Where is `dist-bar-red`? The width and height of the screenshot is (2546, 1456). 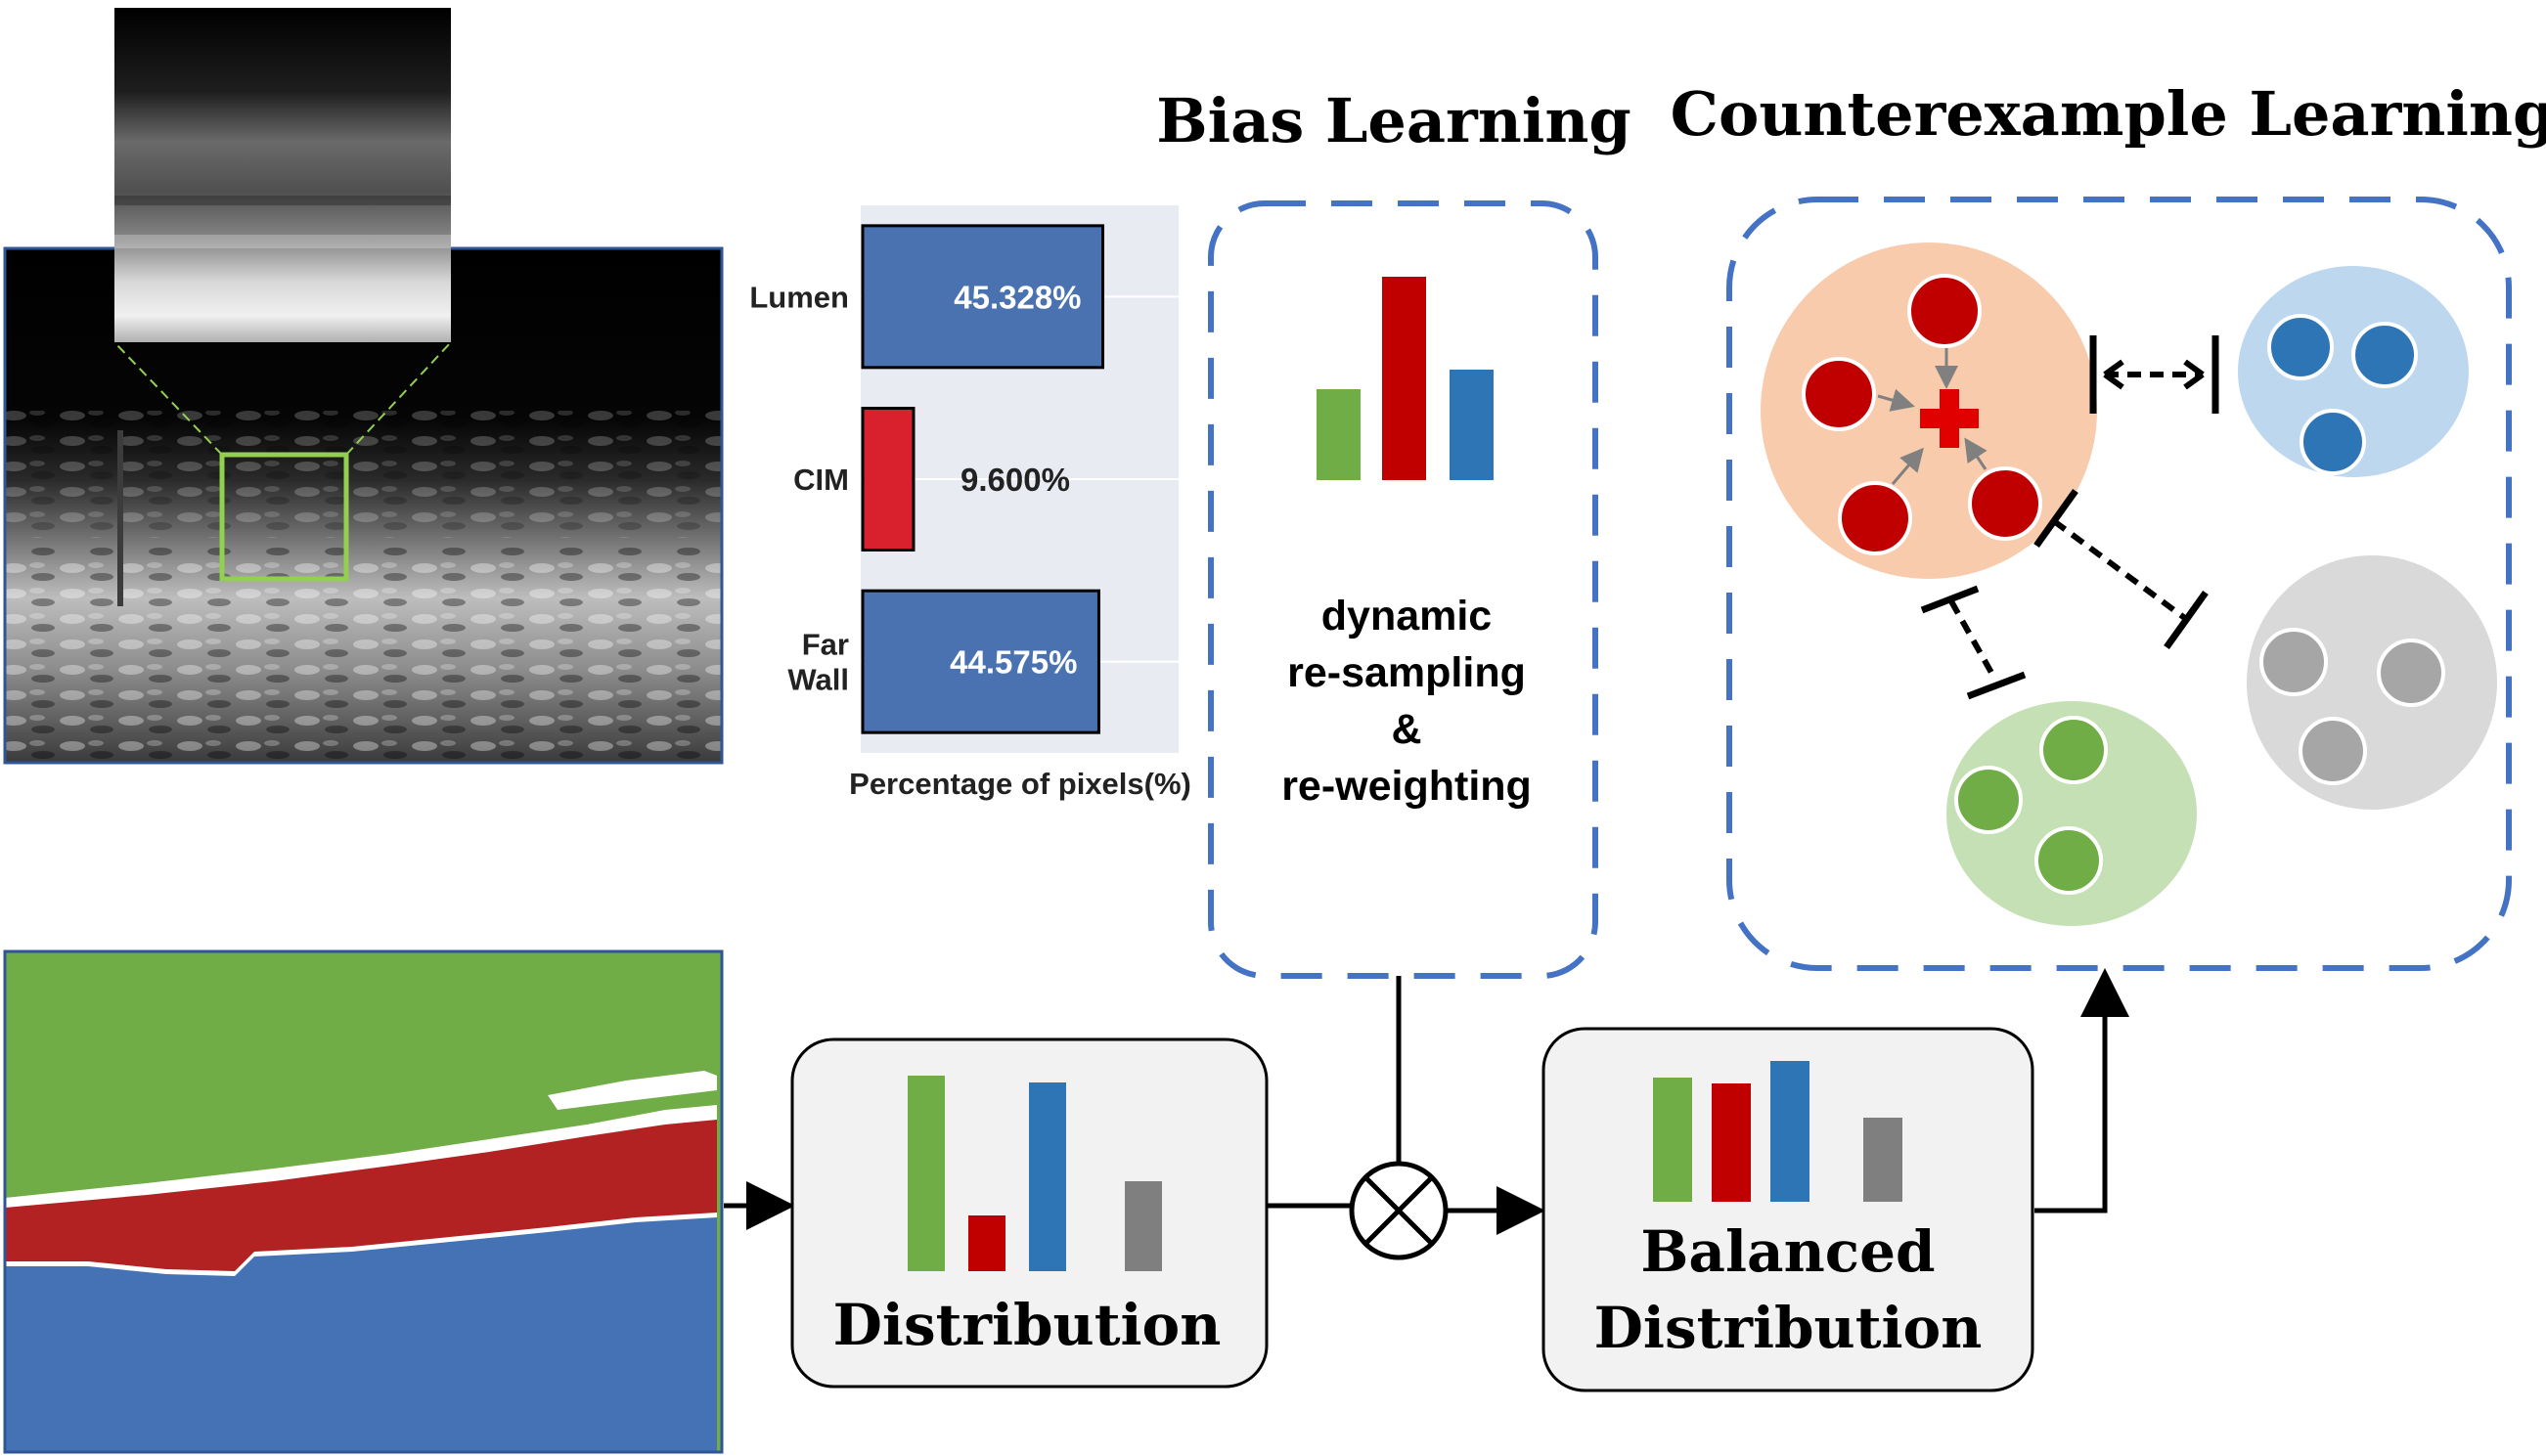 dist-bar-red is located at coordinates (986, 1243).